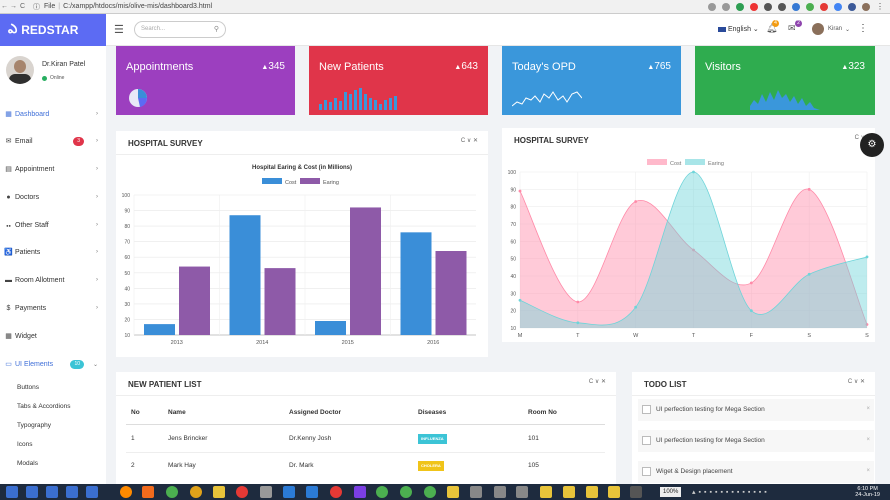 The height and width of the screenshot is (500, 890). I want to click on language-selector: English ⌄, so click(738, 29).